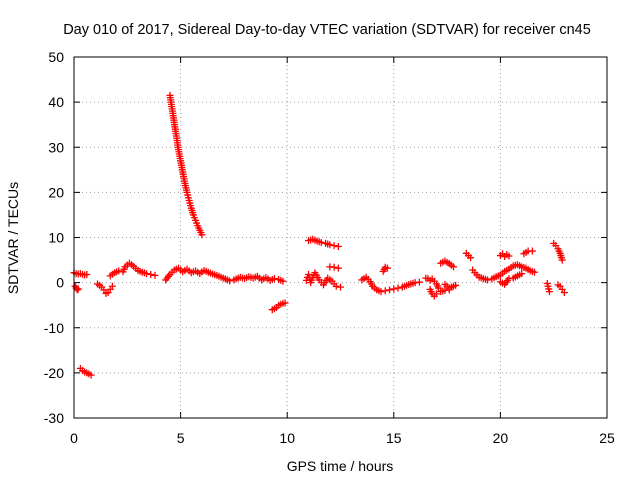  I want to click on x-tick-label: 20, so click(501, 438).